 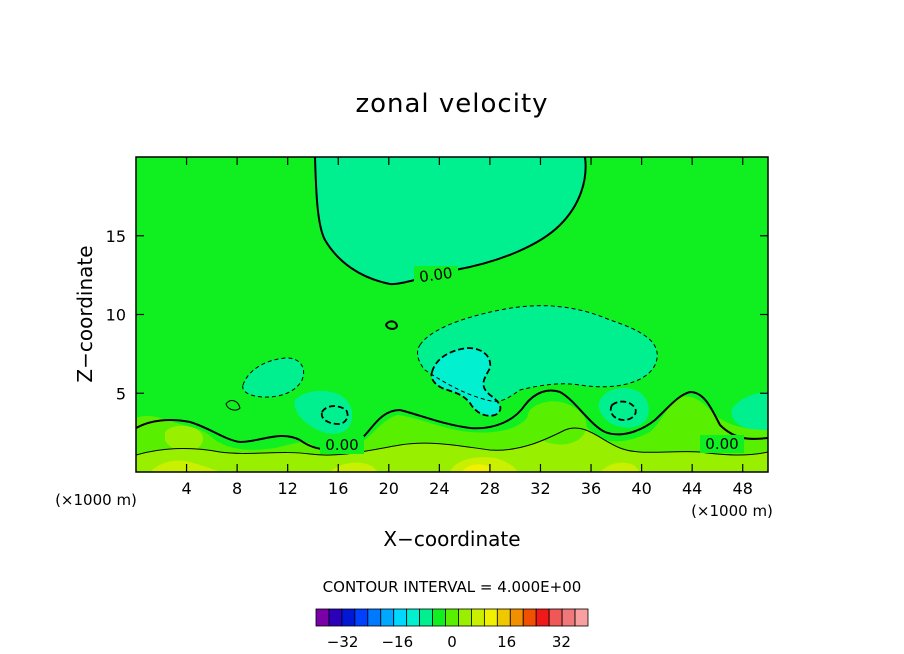 I want to click on neg-contour-small, so click(x=334, y=415).